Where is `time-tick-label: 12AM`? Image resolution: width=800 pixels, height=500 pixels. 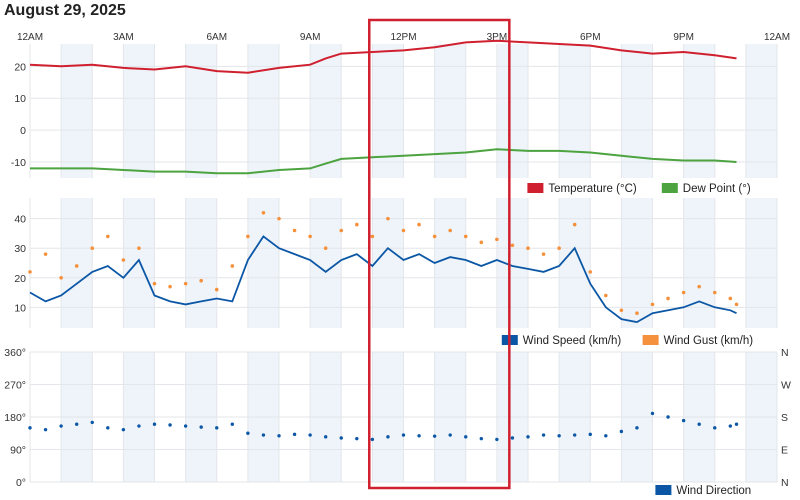
time-tick-label: 12AM is located at coordinates (777, 37).